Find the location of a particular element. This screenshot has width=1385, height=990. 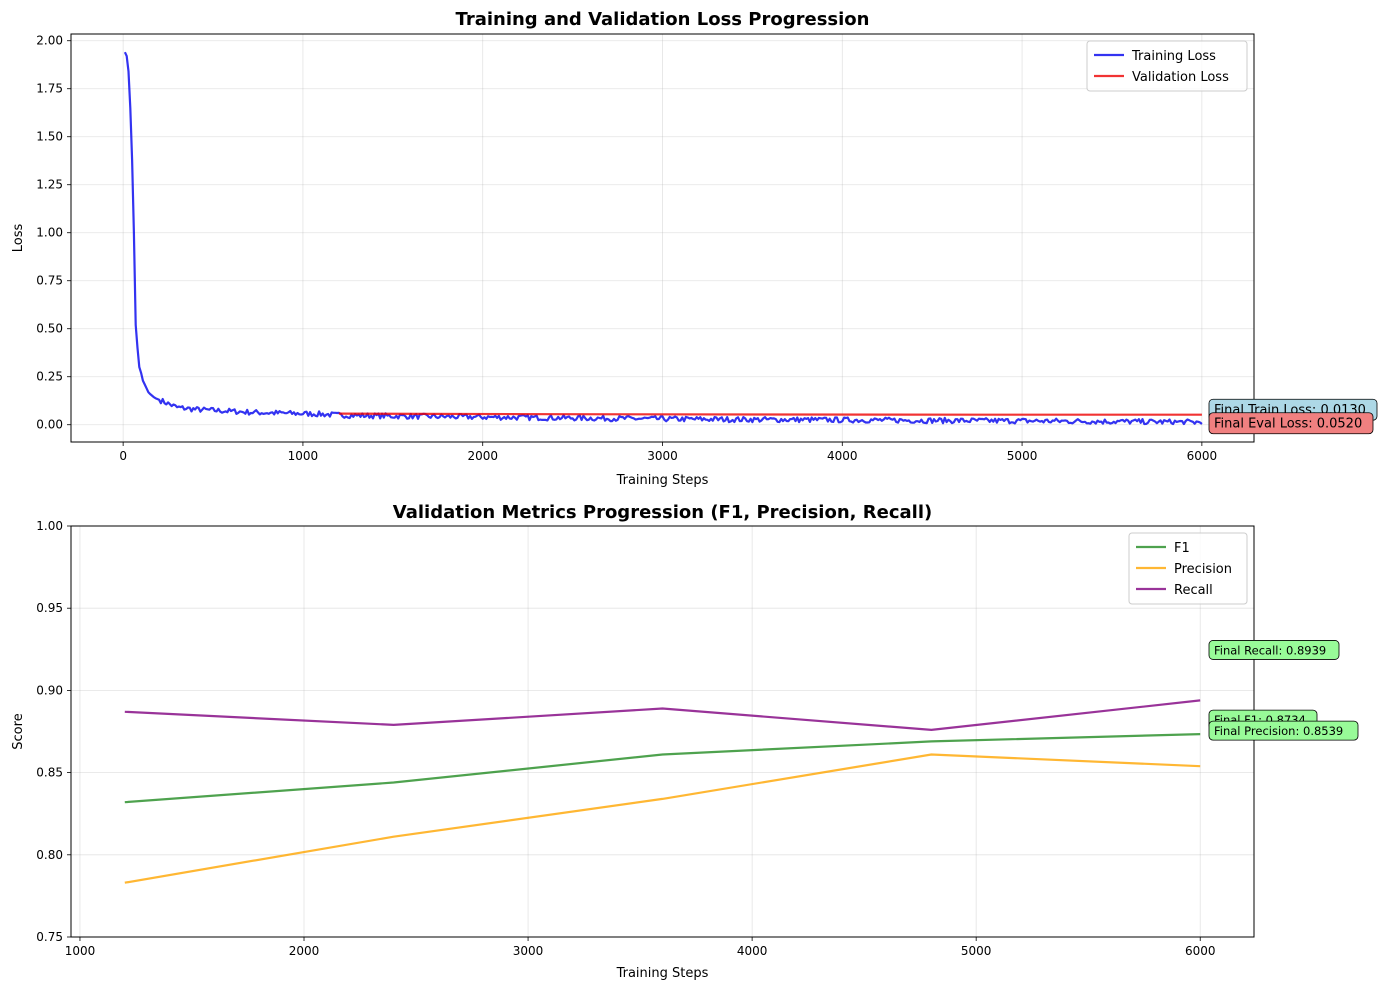

y-tick-label: 0.25 is located at coordinates (49, 377).